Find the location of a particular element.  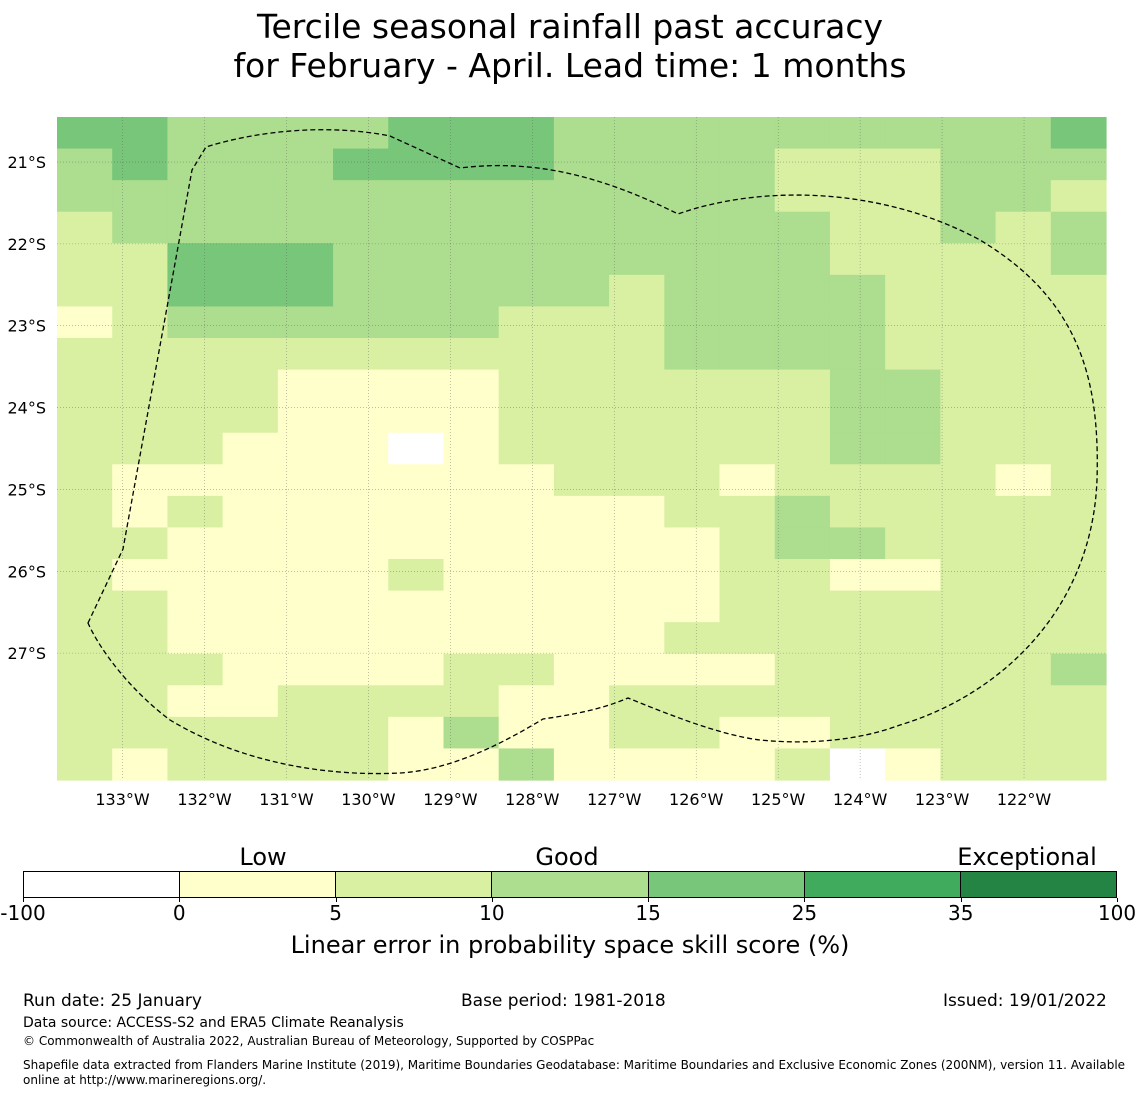

latitude-tick-label: 23°S is located at coordinates (26, 326).